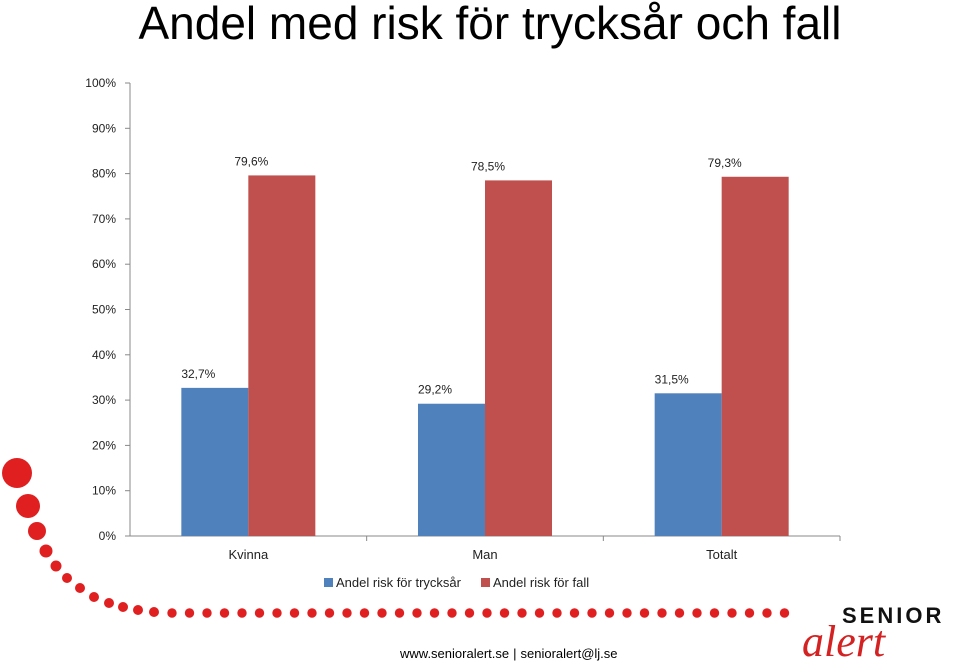  Describe the element at coordinates (488, 166) in the screenshot. I see `data-label: 78,5%` at that location.